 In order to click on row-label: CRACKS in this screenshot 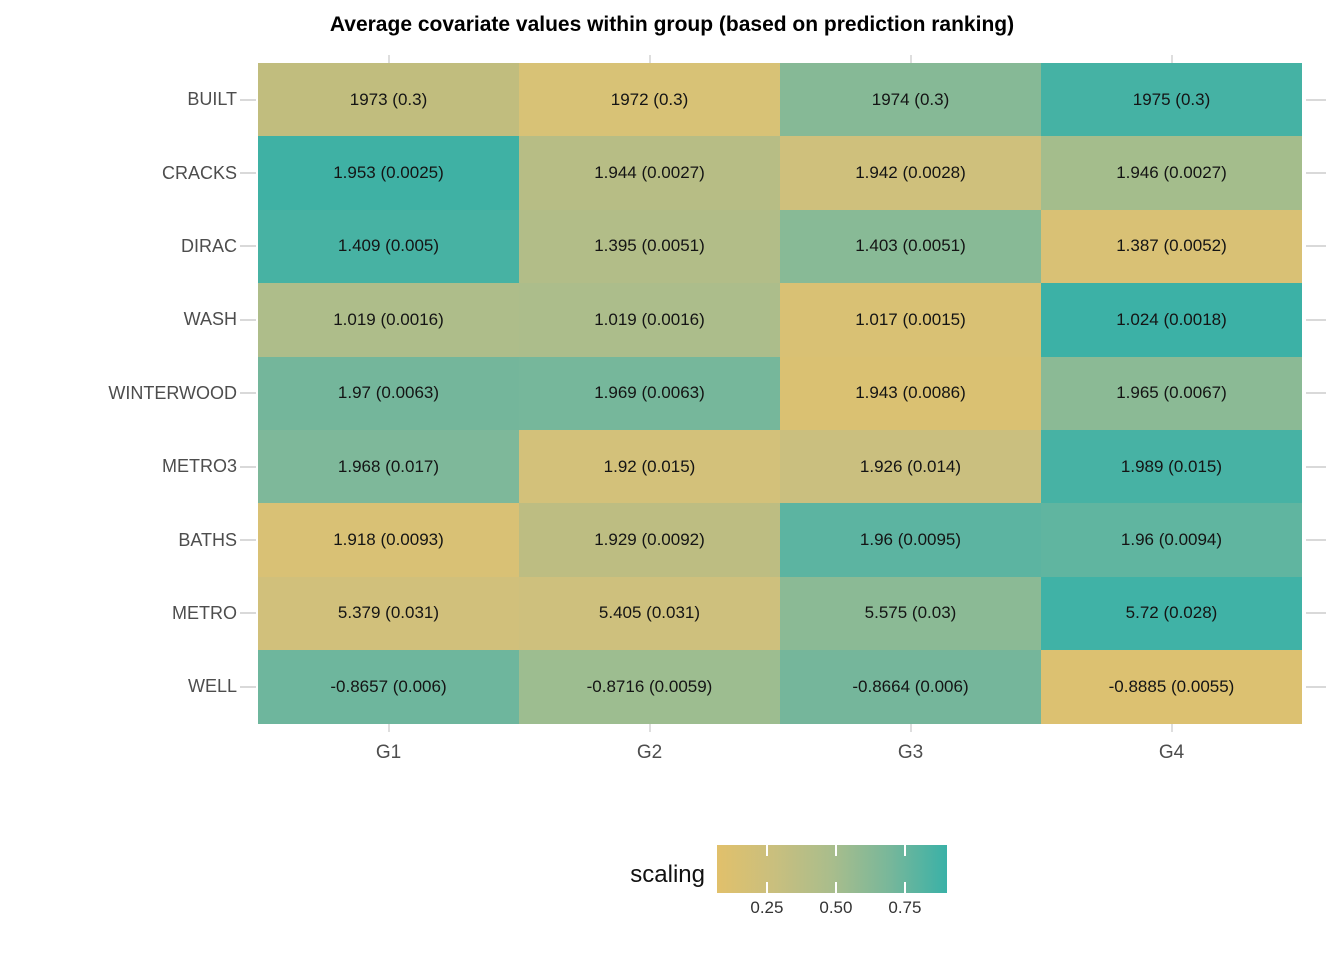, I will do `click(199, 172)`.